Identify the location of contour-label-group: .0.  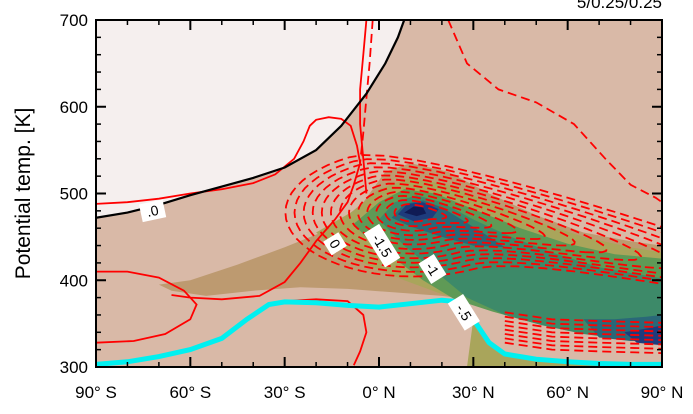
(152, 211).